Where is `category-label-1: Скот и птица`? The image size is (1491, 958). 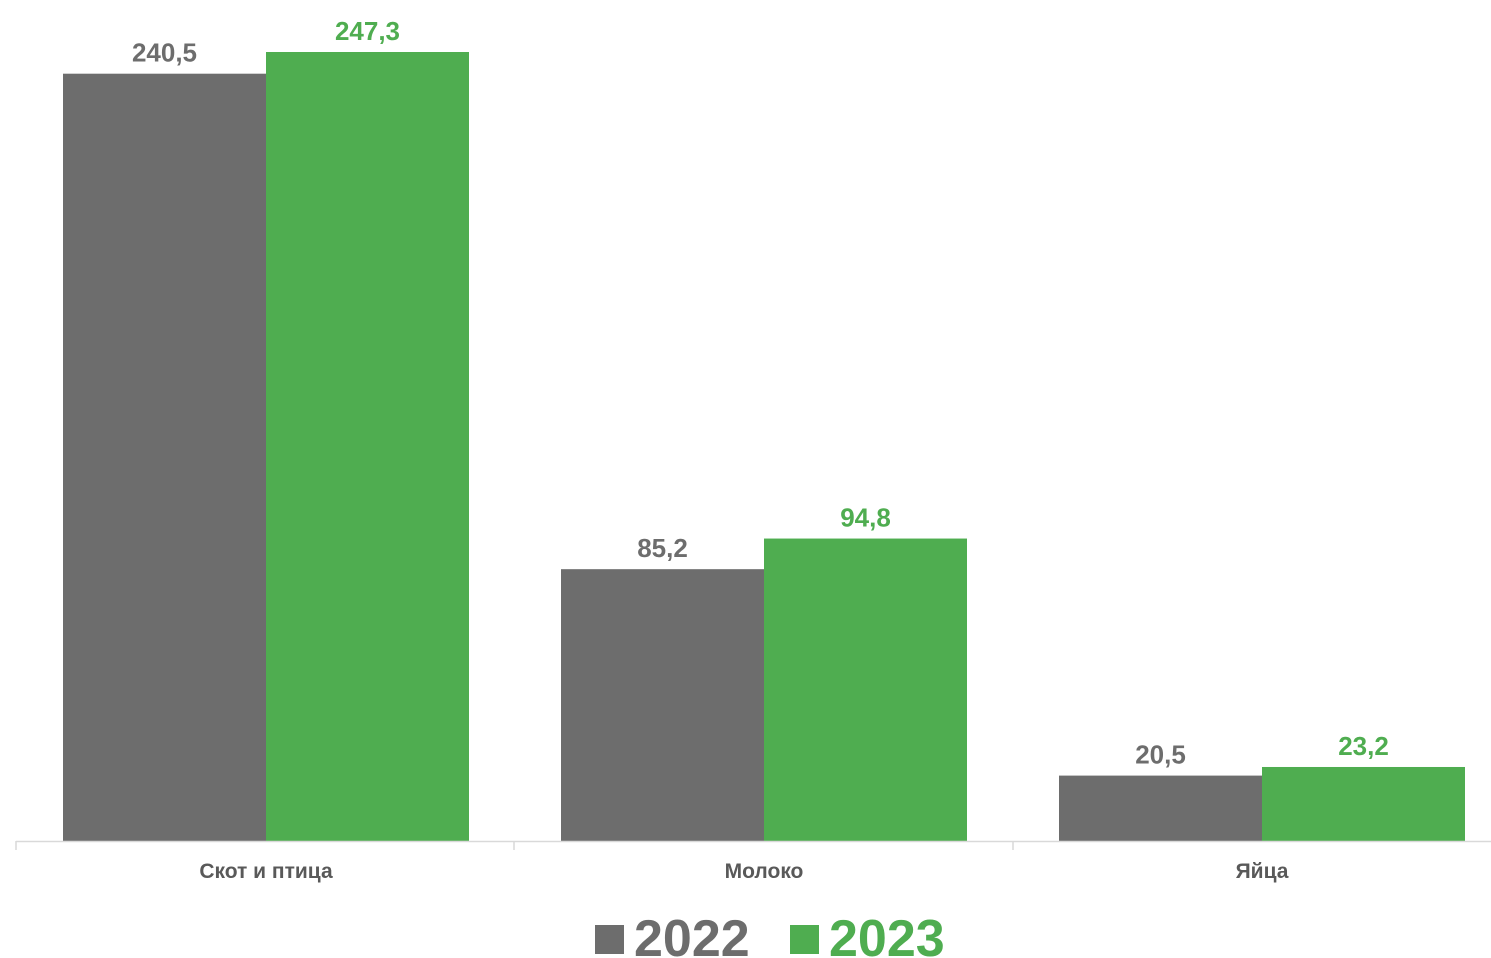
category-label-1: Скот и птица is located at coordinates (266, 871).